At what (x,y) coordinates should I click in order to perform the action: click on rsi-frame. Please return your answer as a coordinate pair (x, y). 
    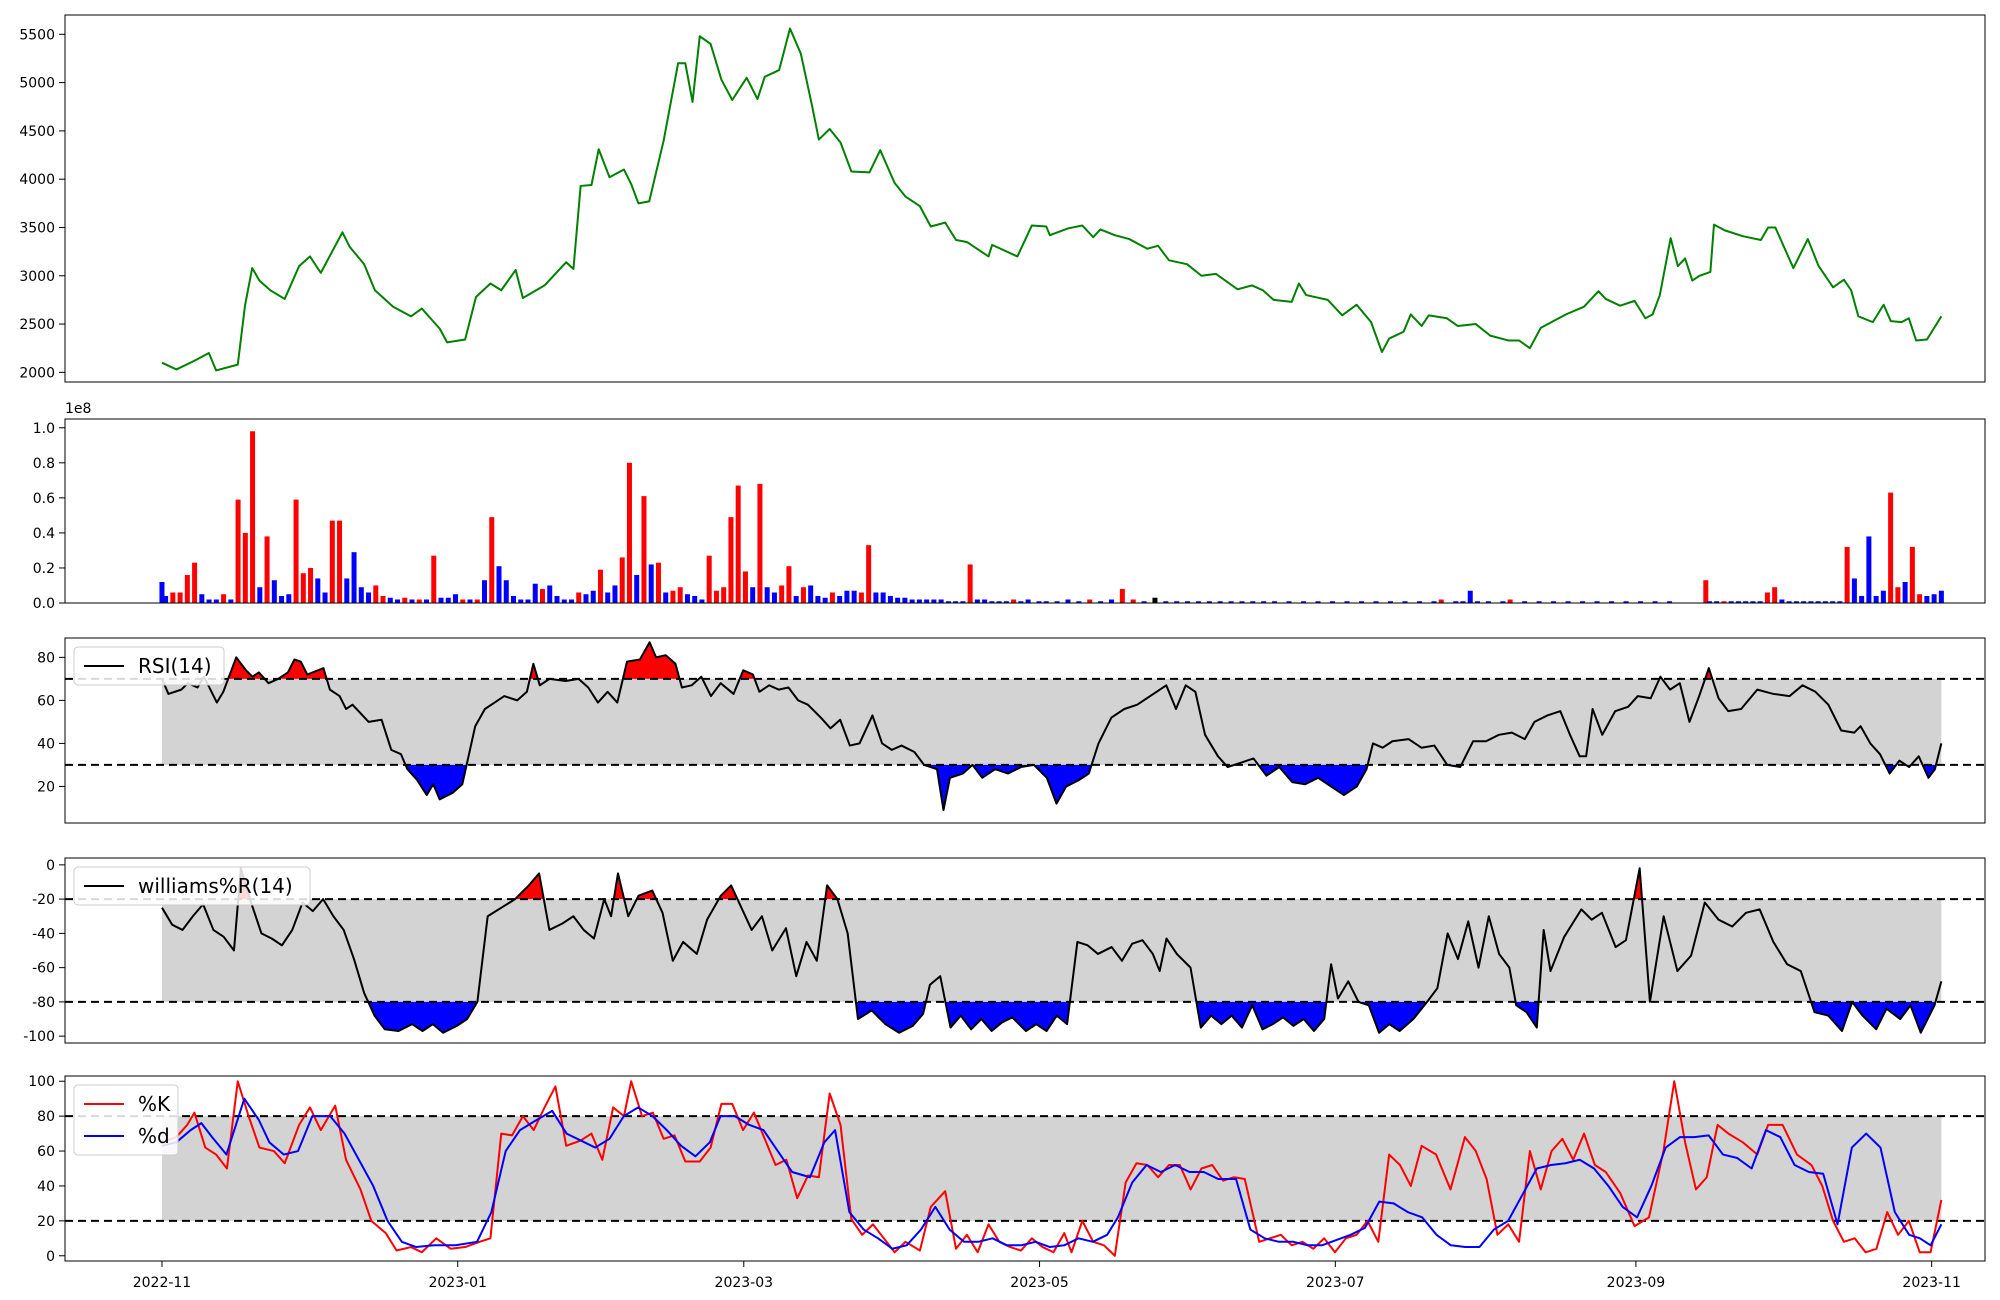
    Looking at the image, I should click on (1025, 730).